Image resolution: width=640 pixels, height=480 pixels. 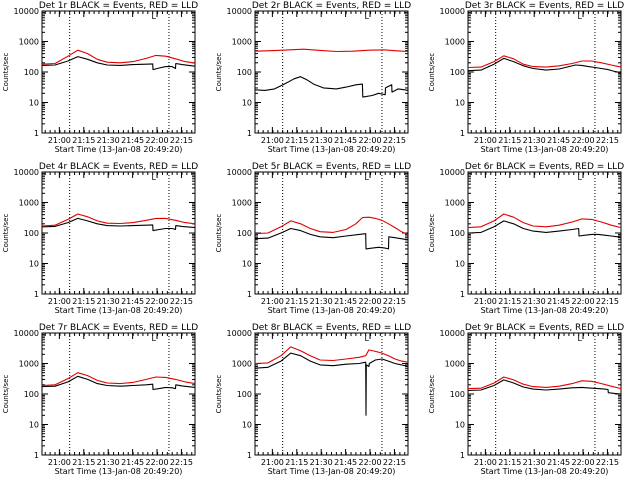 I want to click on panel-title: Det 3r BLACK = Events, RED = LLD, so click(x=544, y=6).